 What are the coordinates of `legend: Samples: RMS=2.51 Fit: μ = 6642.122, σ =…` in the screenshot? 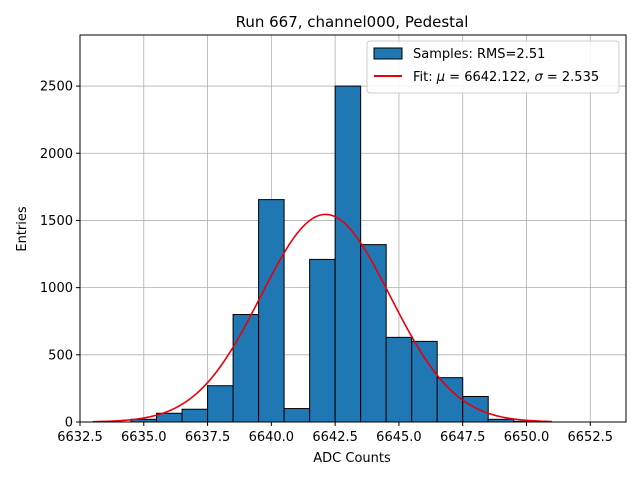 It's located at (493, 67).